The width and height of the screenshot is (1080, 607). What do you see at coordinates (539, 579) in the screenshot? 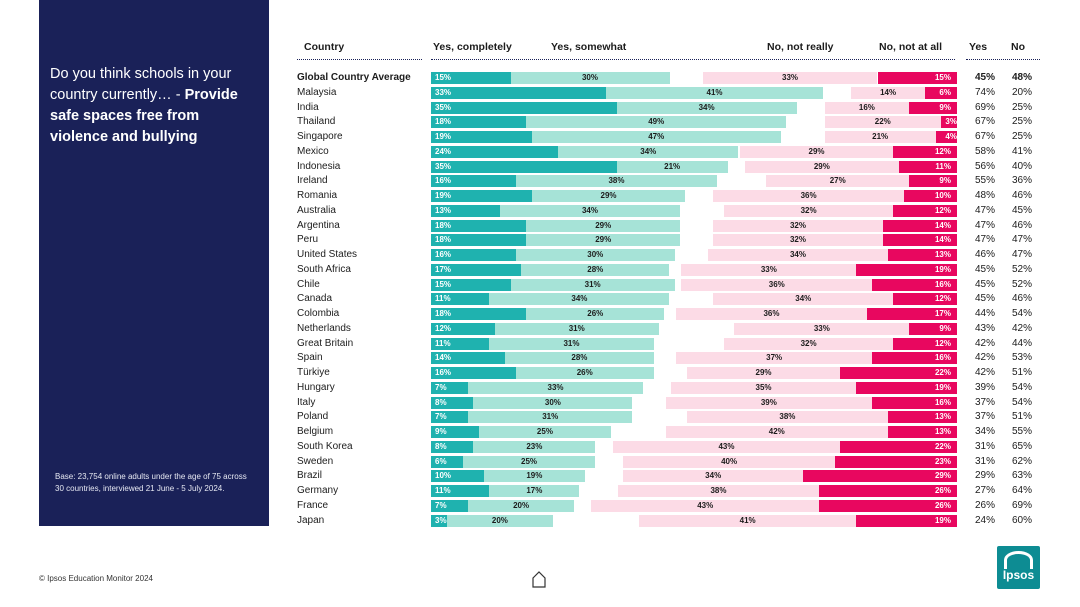
I see `home-icon` at bounding box center [539, 579].